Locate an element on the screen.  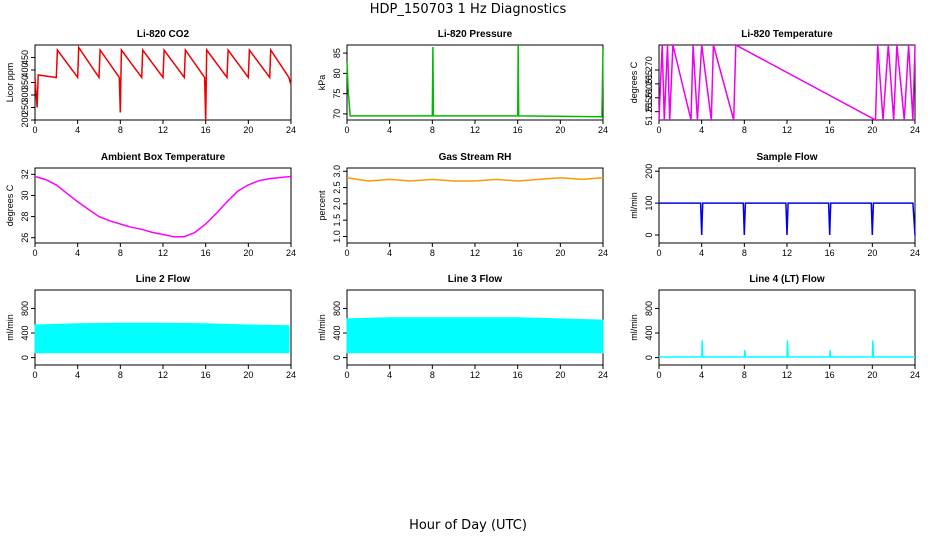
y-tick-label: 1.5 is located at coordinates (337, 220).